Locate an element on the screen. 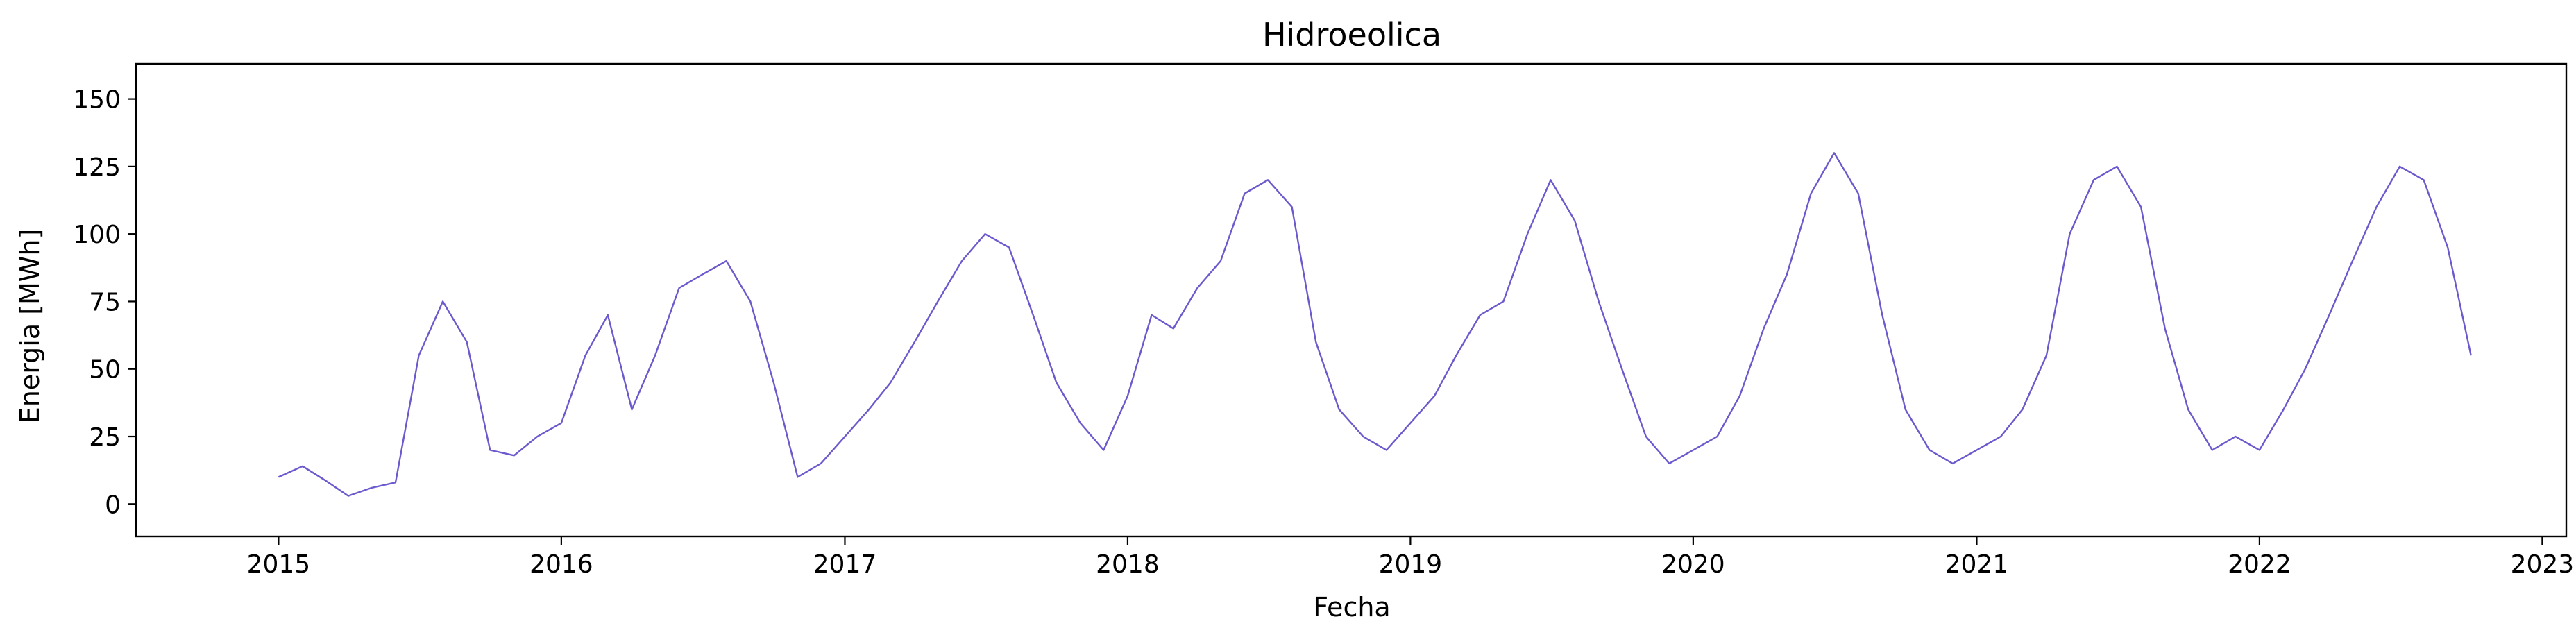 The width and height of the screenshot is (2576, 644). x-axis: 2015 2016 2017 2018 2019 2020 2021 2022 2023 is located at coordinates (1411, 558).